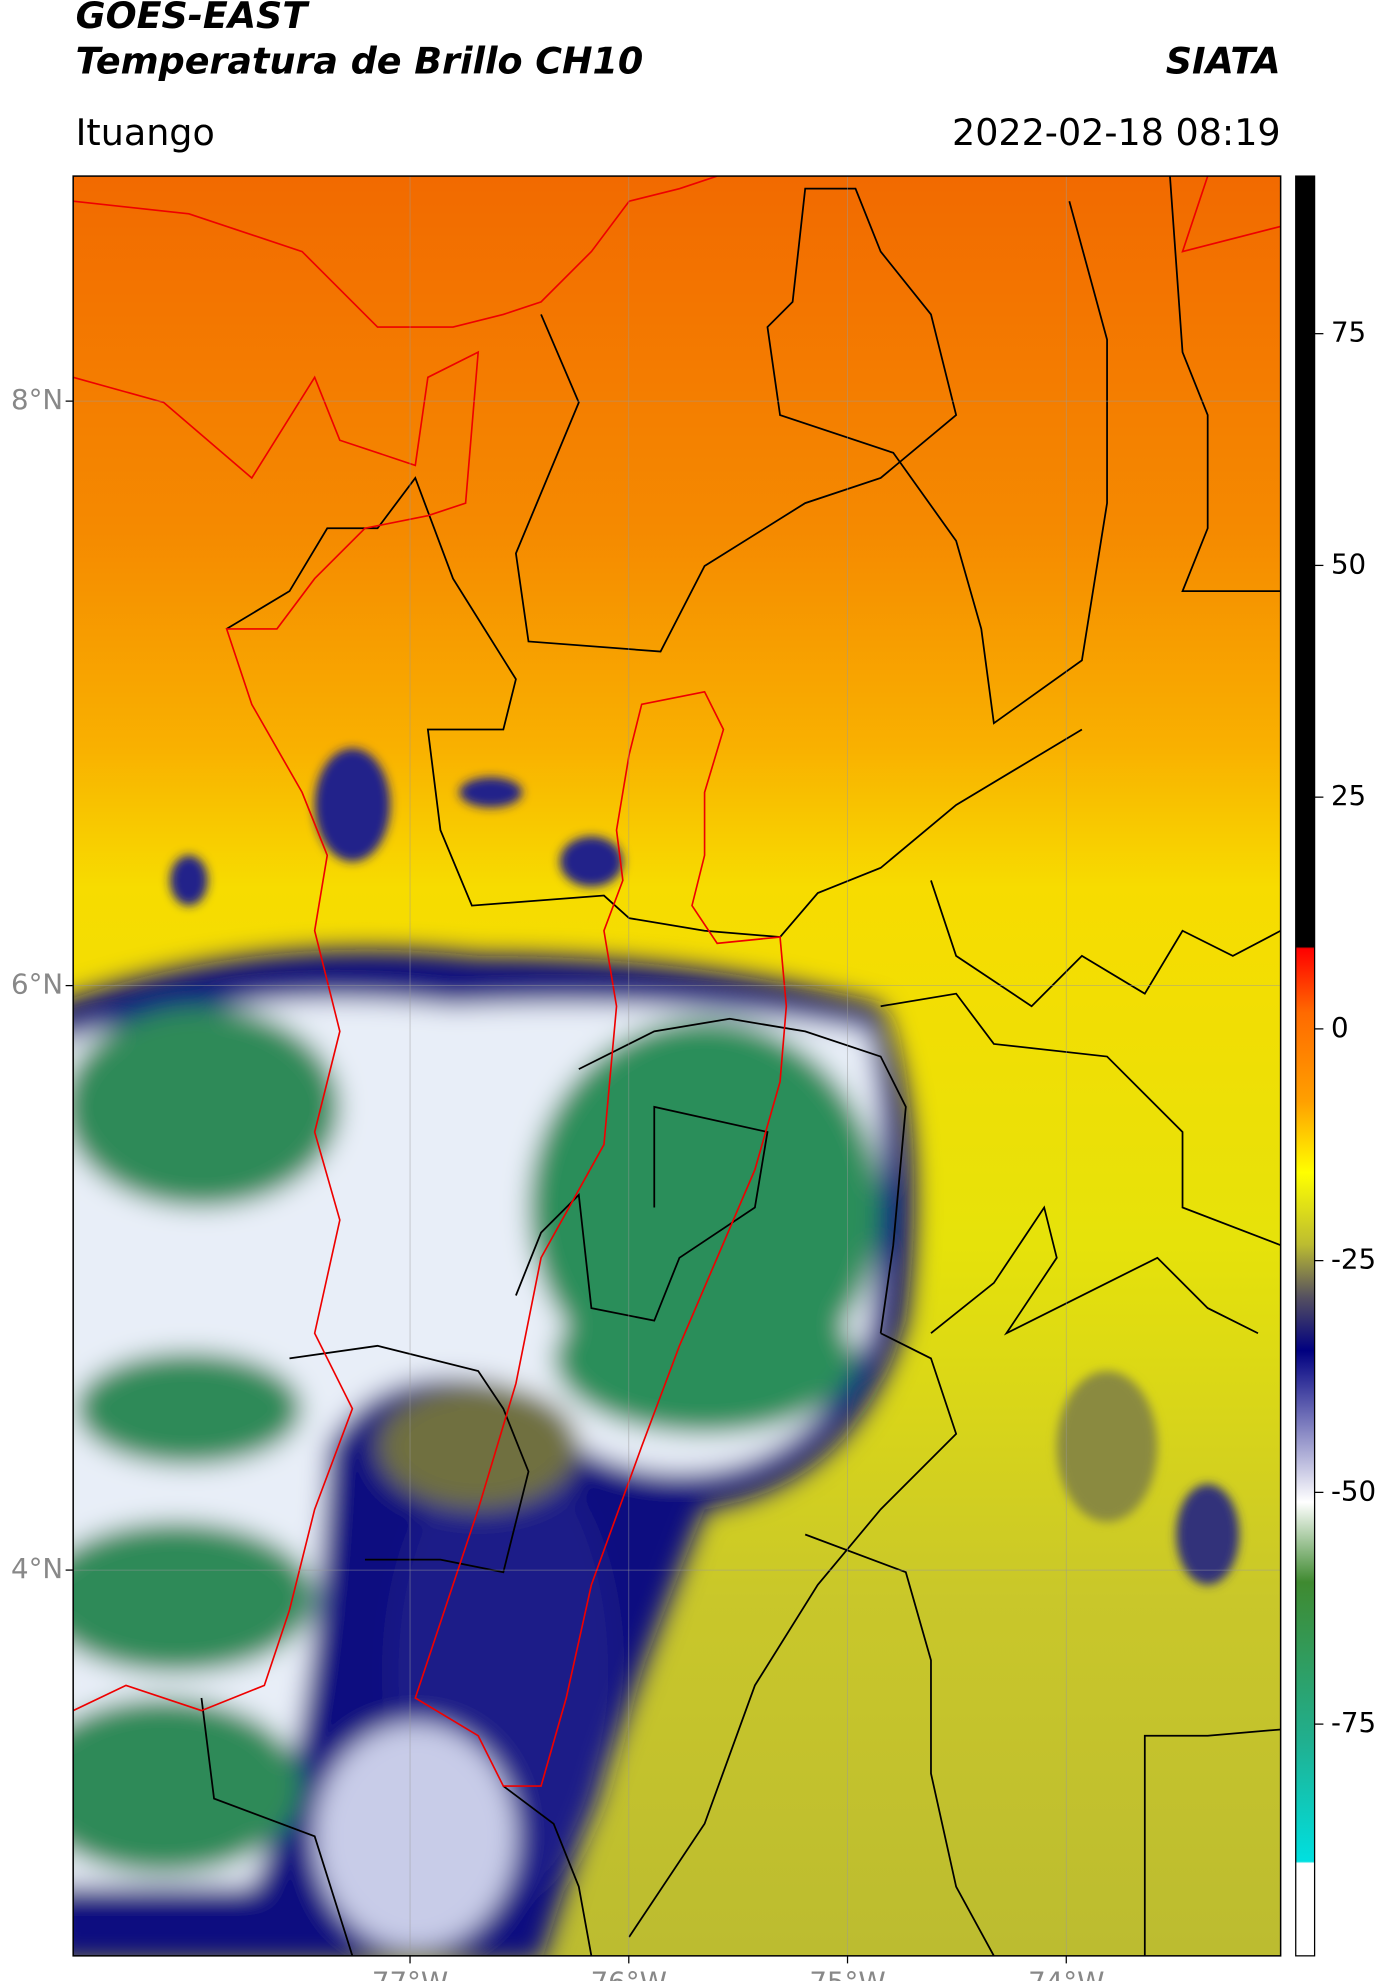 The height and width of the screenshot is (1985, 1384). I want to click on cloud-white, so click(415, 1836).